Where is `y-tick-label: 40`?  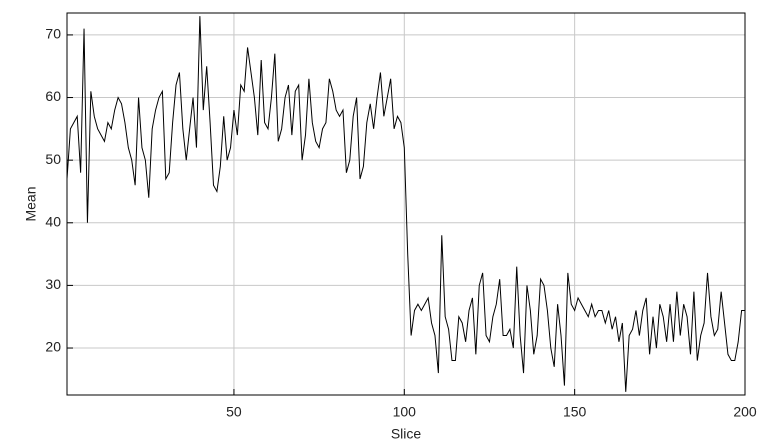 y-tick-label: 40 is located at coordinates (53, 221).